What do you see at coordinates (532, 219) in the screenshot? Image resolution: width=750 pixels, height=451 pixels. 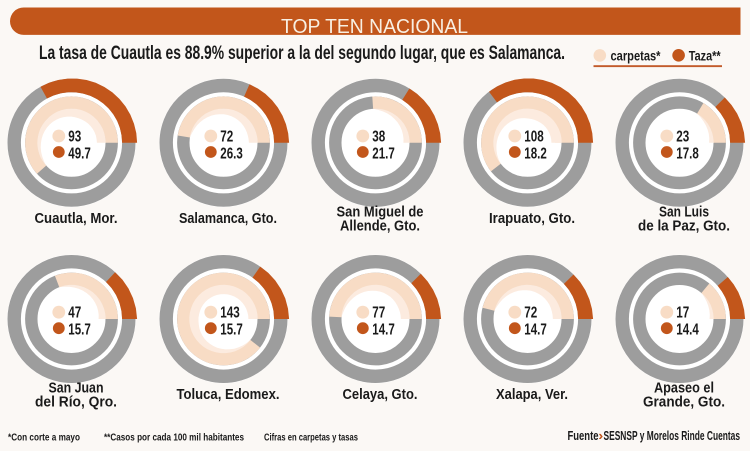 I see `svg-text: Irapuato, Gto.` at bounding box center [532, 219].